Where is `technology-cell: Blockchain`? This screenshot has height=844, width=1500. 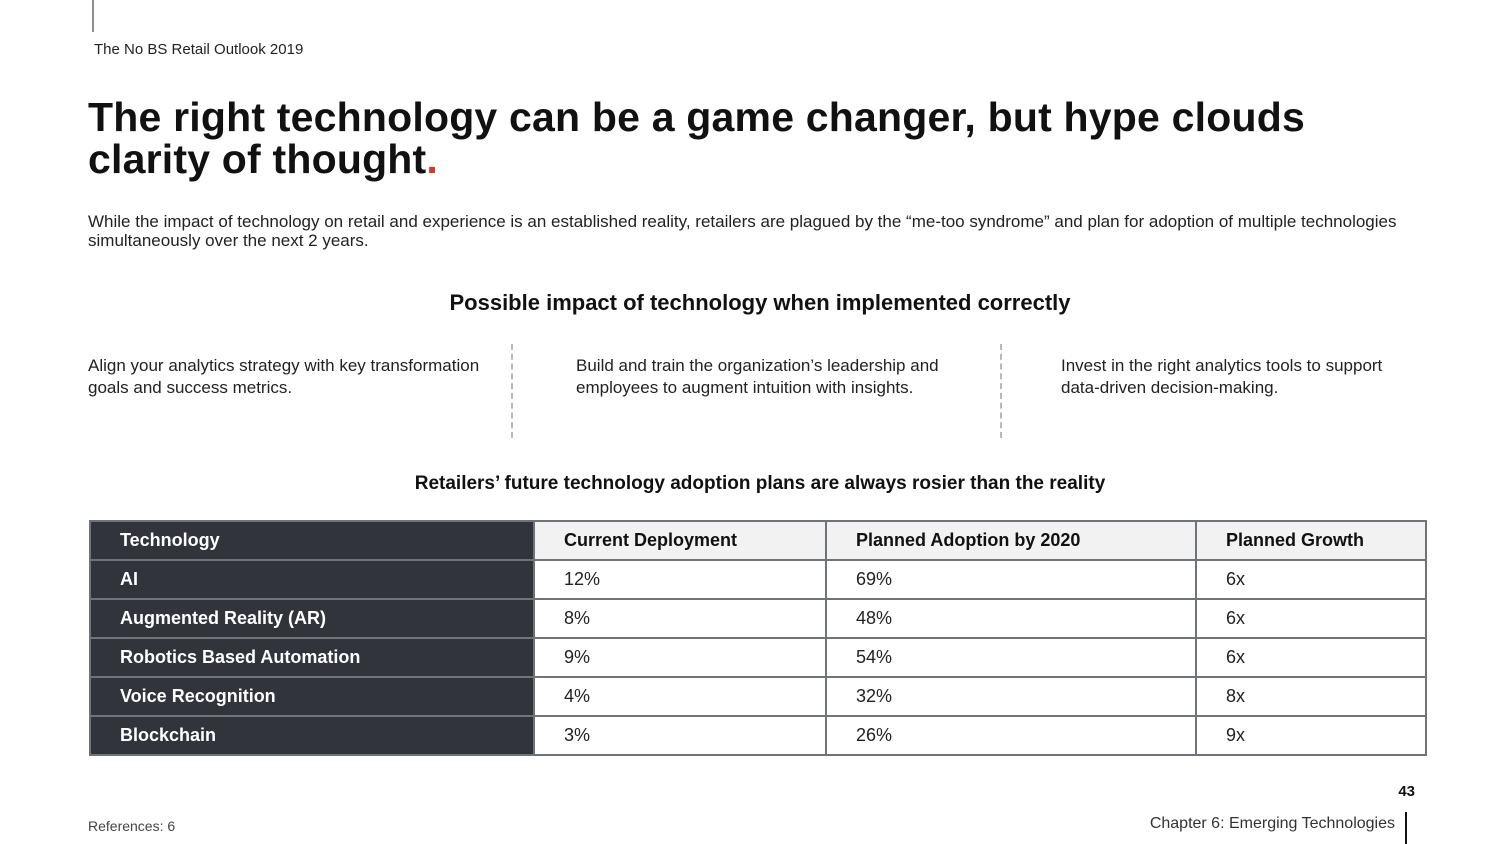
technology-cell: Blockchain is located at coordinates (312, 735).